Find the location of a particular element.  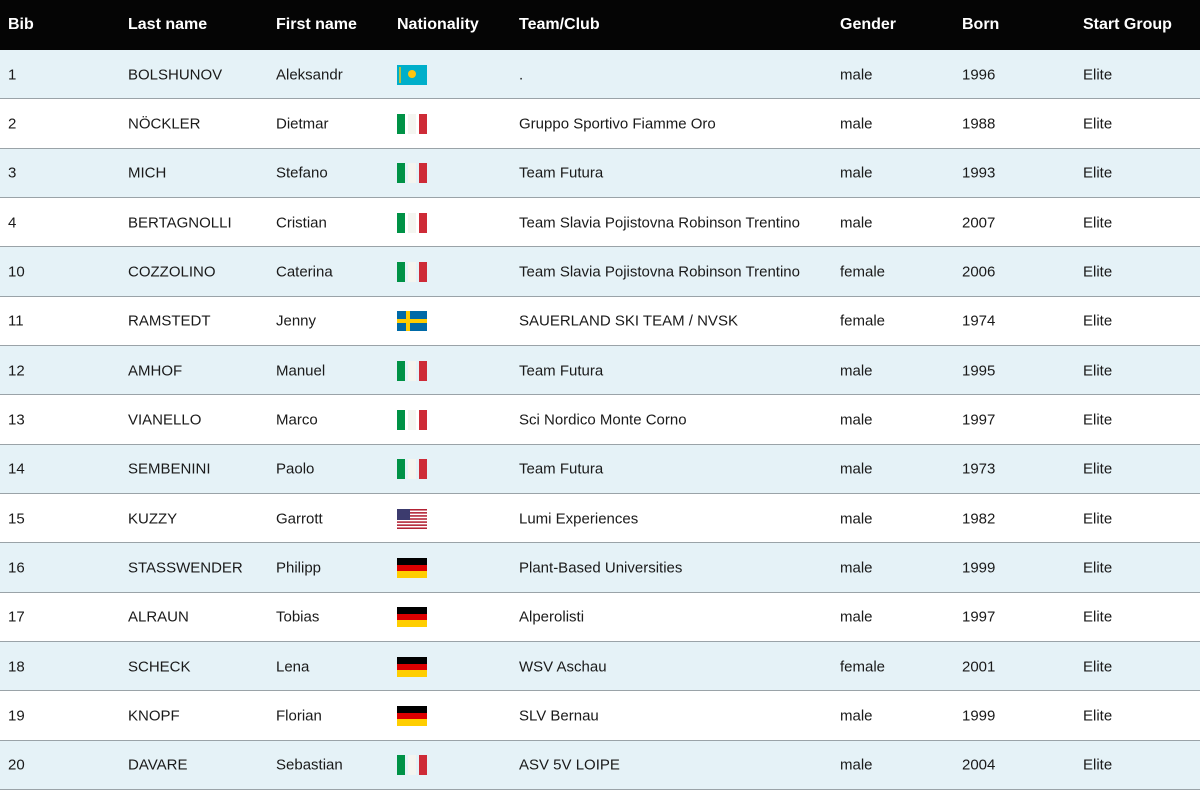

cell-text: 1996 is located at coordinates (979, 75).